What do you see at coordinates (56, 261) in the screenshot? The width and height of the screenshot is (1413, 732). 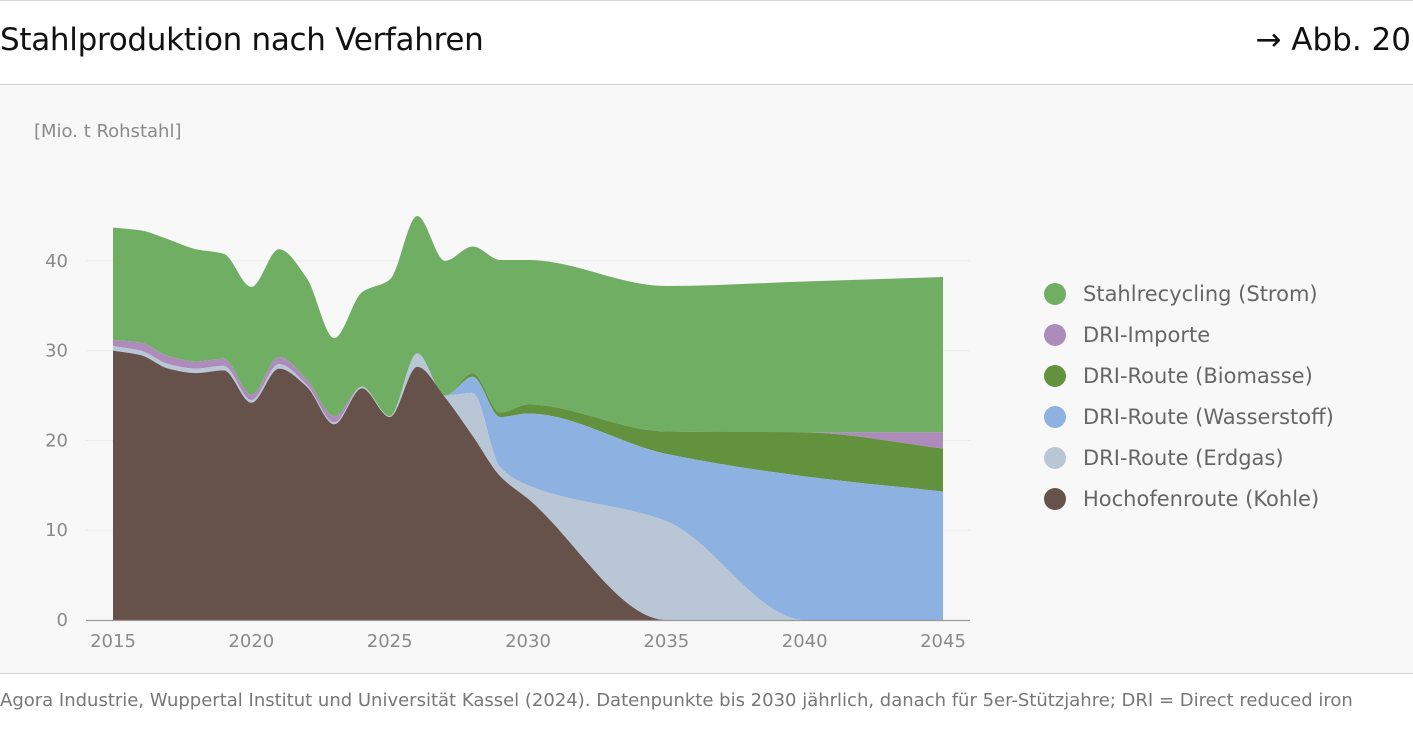 I see `y-tick-label: 40` at bounding box center [56, 261].